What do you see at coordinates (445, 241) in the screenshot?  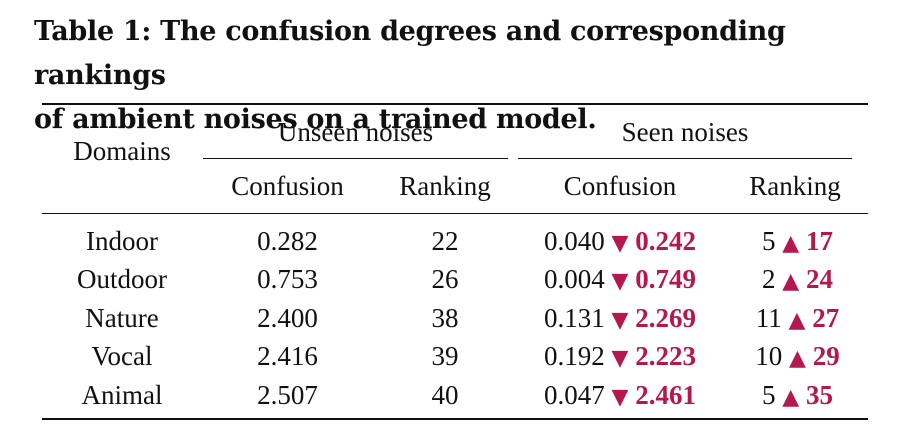 I see `unseen-ranking-cell: 22` at bounding box center [445, 241].